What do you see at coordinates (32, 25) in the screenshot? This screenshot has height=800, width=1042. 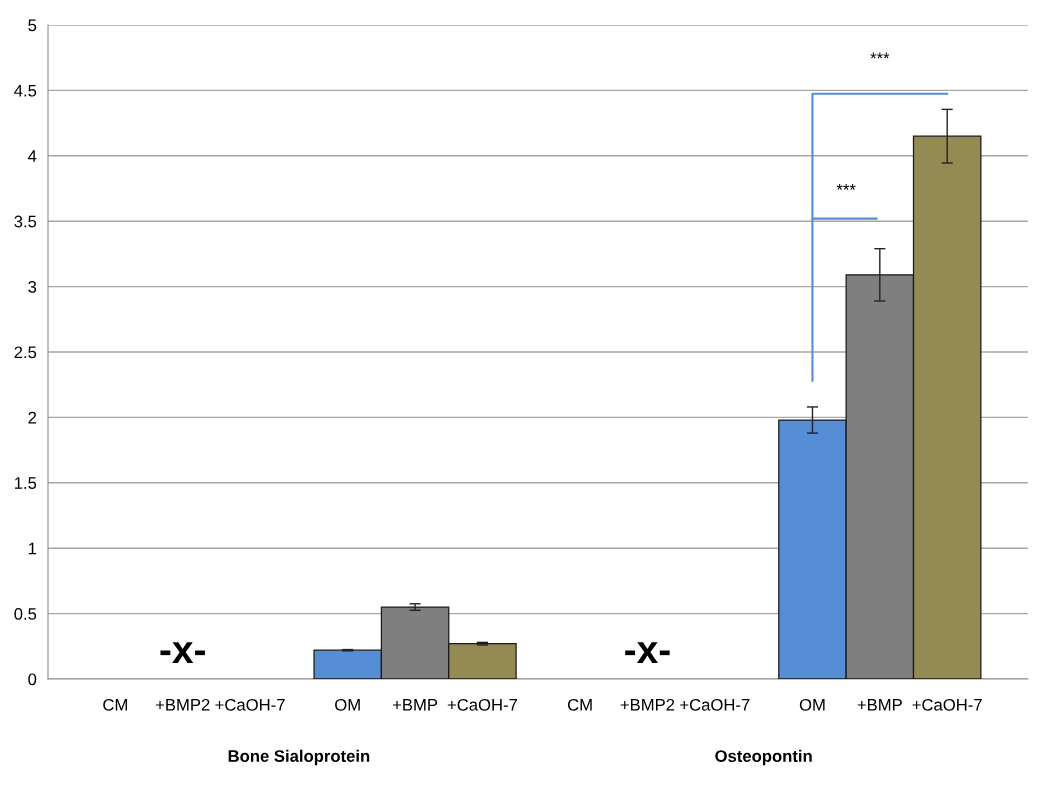 I see `y-tick-label: 5` at bounding box center [32, 25].